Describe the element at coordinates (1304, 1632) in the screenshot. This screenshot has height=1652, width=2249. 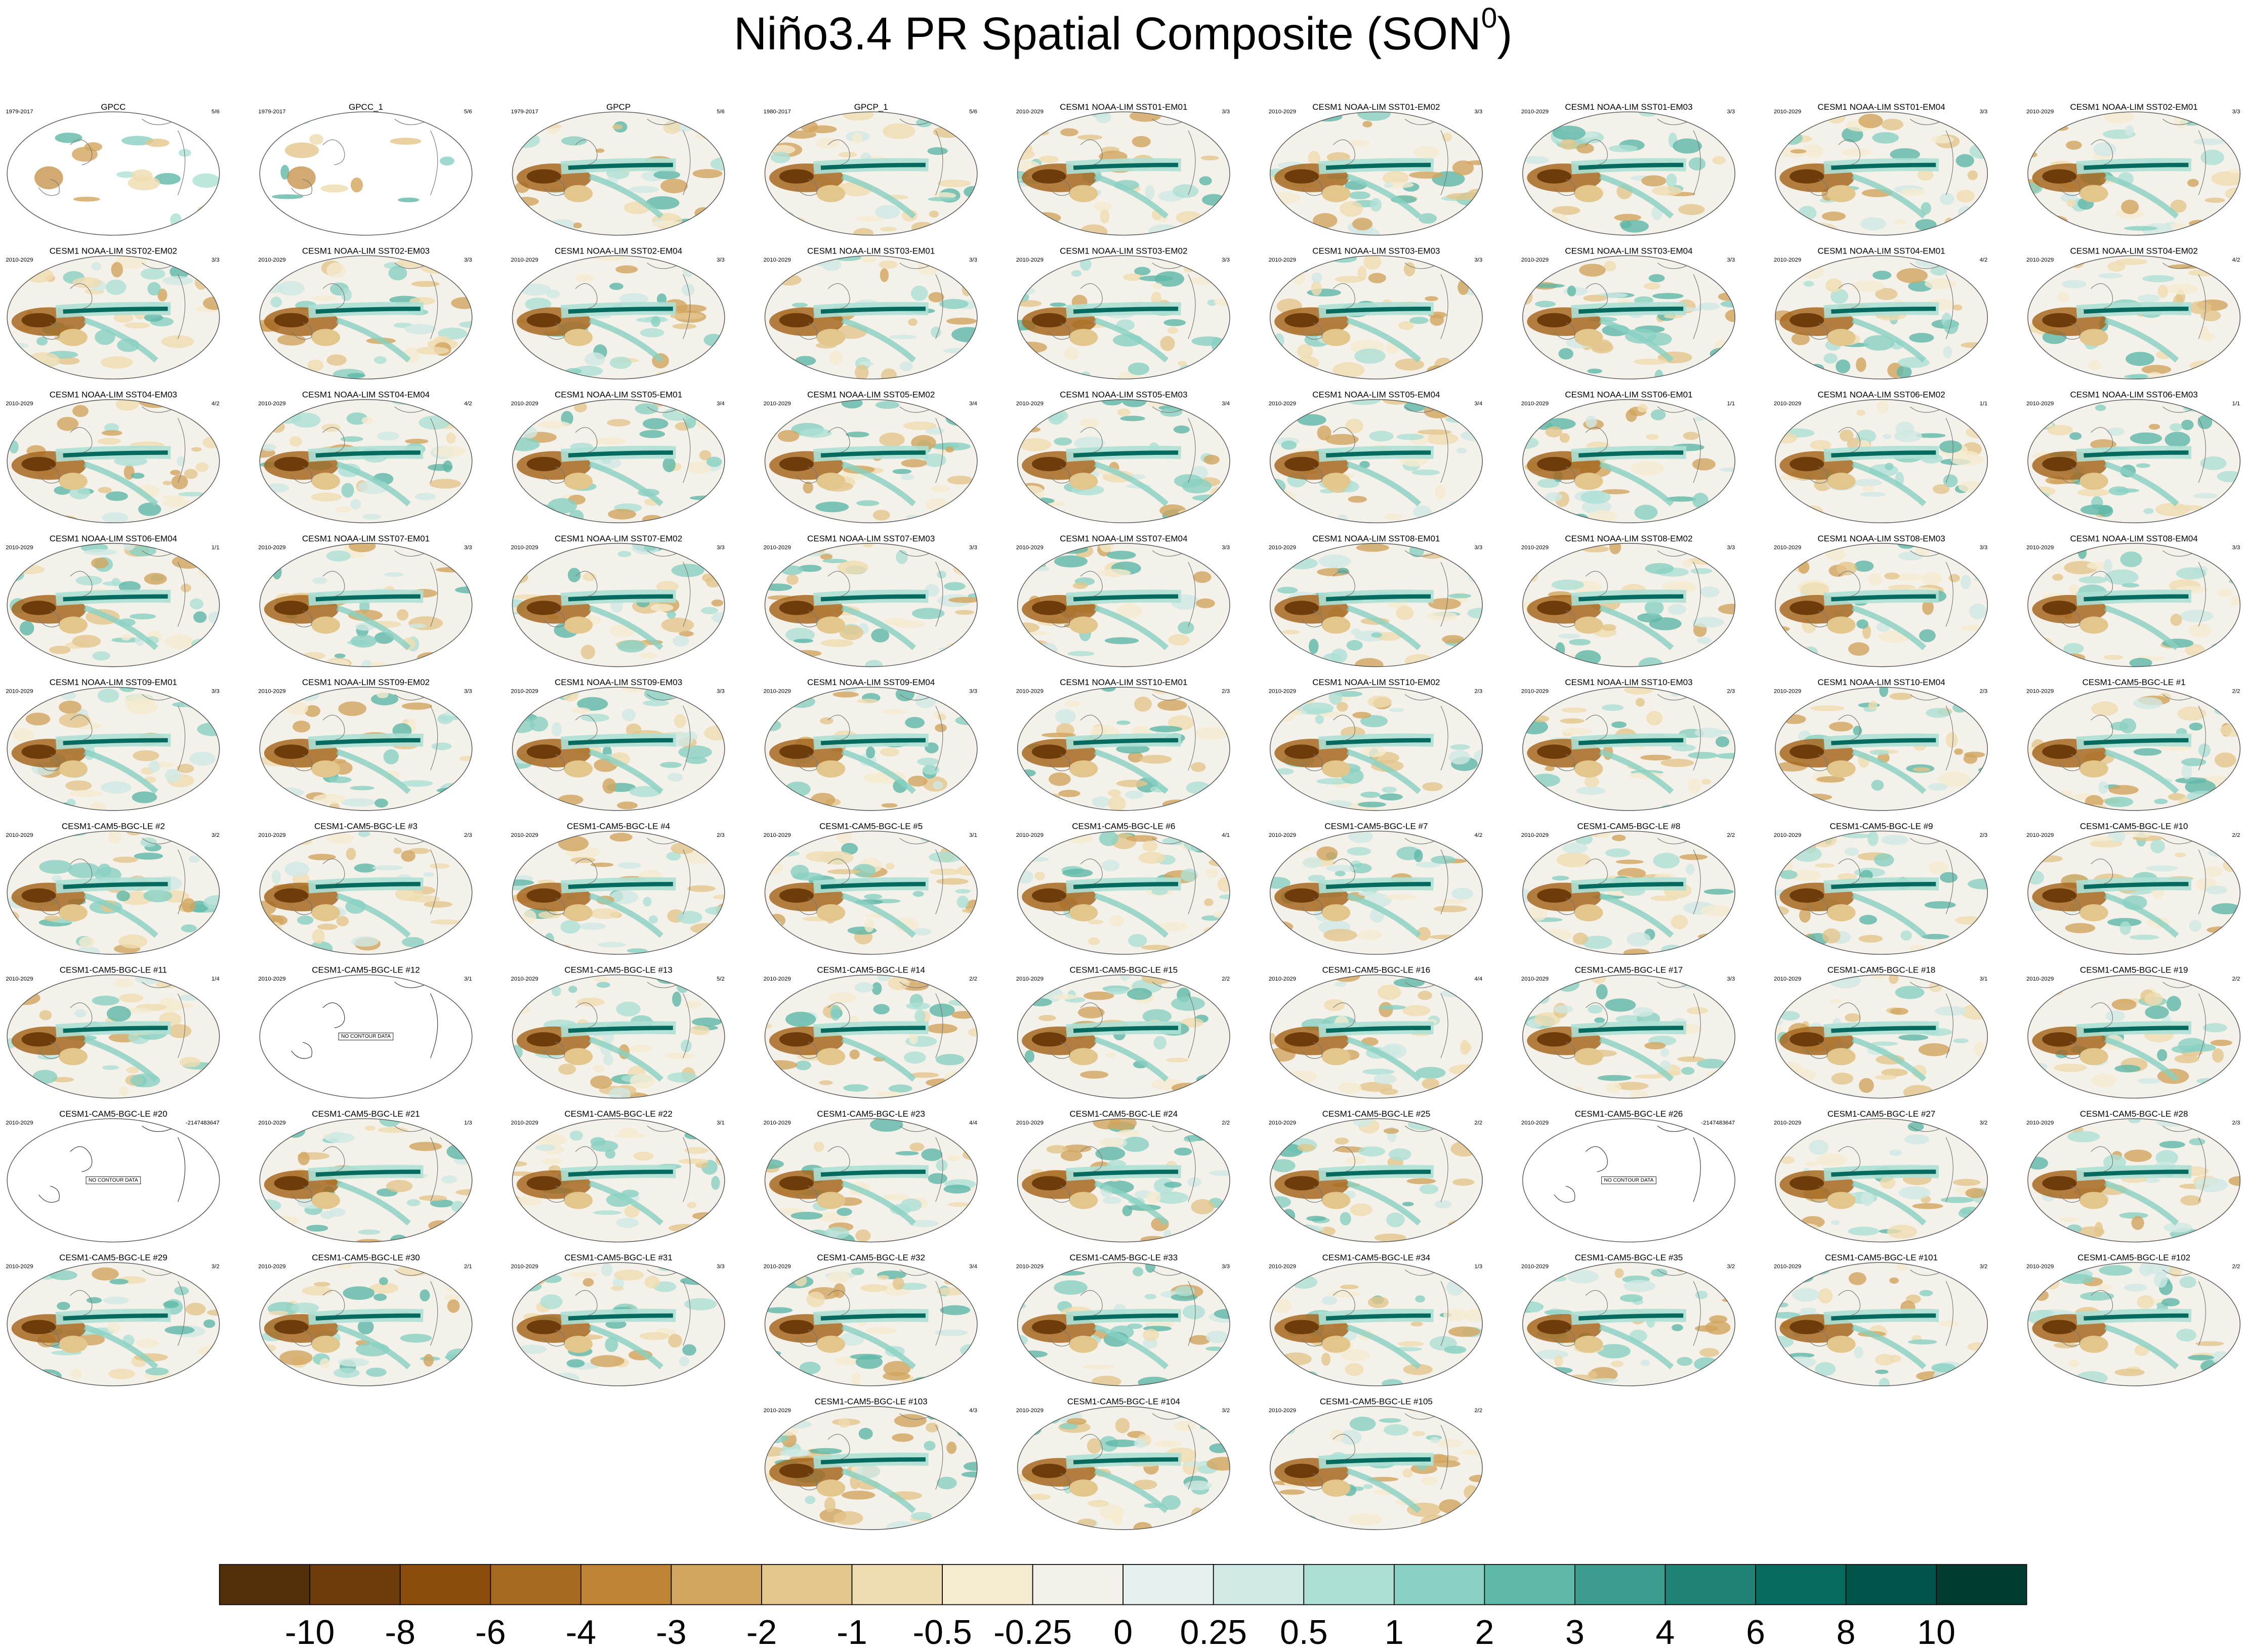
I see `colorbar-label: 0.5` at that location.